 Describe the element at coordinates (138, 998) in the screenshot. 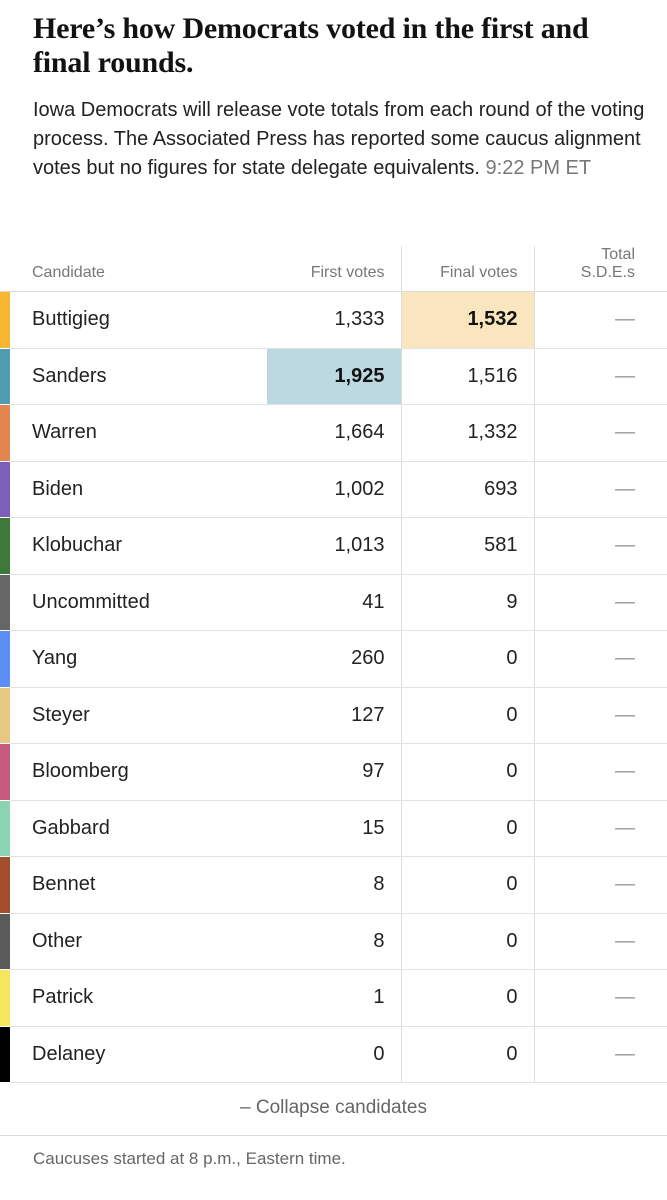

I see `candidate-name: Patrick` at that location.